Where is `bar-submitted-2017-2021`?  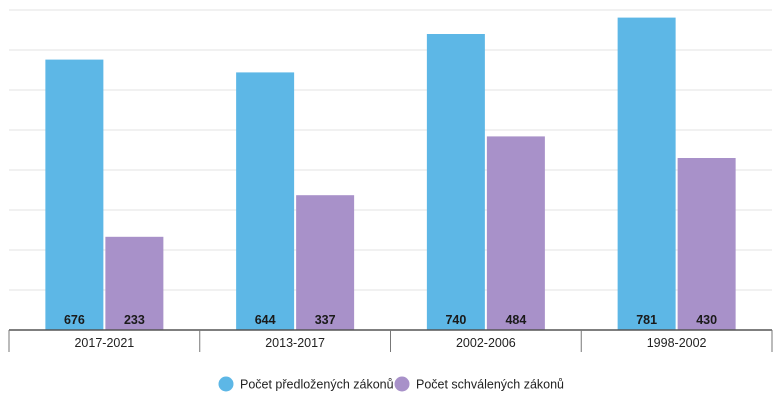 bar-submitted-2017-2021 is located at coordinates (74, 194).